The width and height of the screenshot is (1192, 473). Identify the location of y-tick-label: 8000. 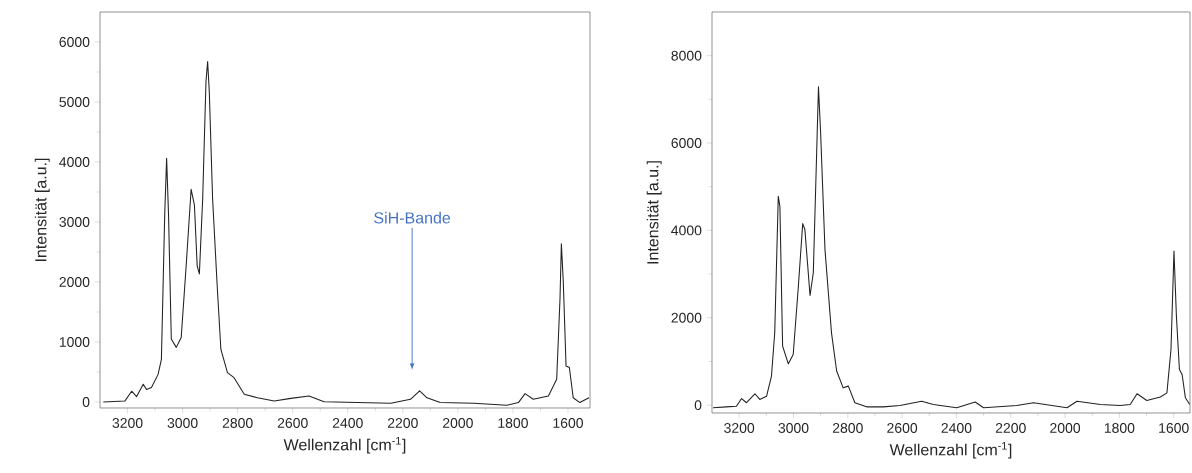
(686, 55).